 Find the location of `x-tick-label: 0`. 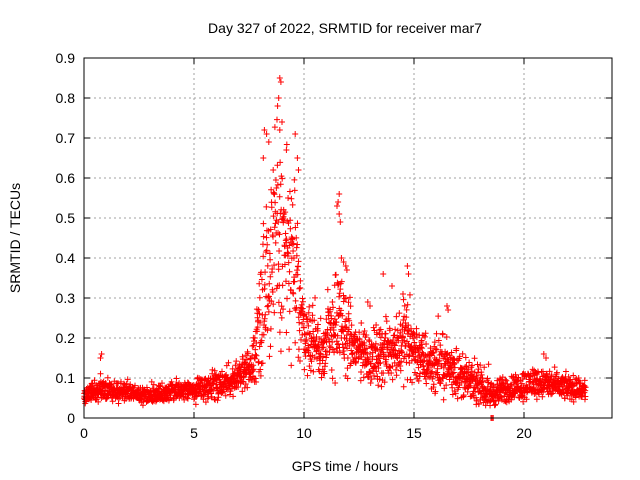

x-tick-label: 0 is located at coordinates (84, 433).